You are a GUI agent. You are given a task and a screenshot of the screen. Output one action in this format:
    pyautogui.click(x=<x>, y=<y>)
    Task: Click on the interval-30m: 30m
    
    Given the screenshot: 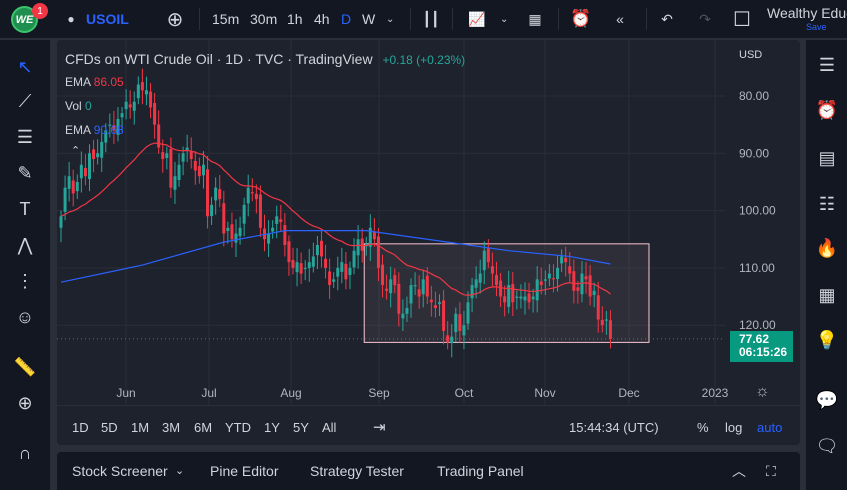 What is the action you would take?
    pyautogui.click(x=264, y=19)
    